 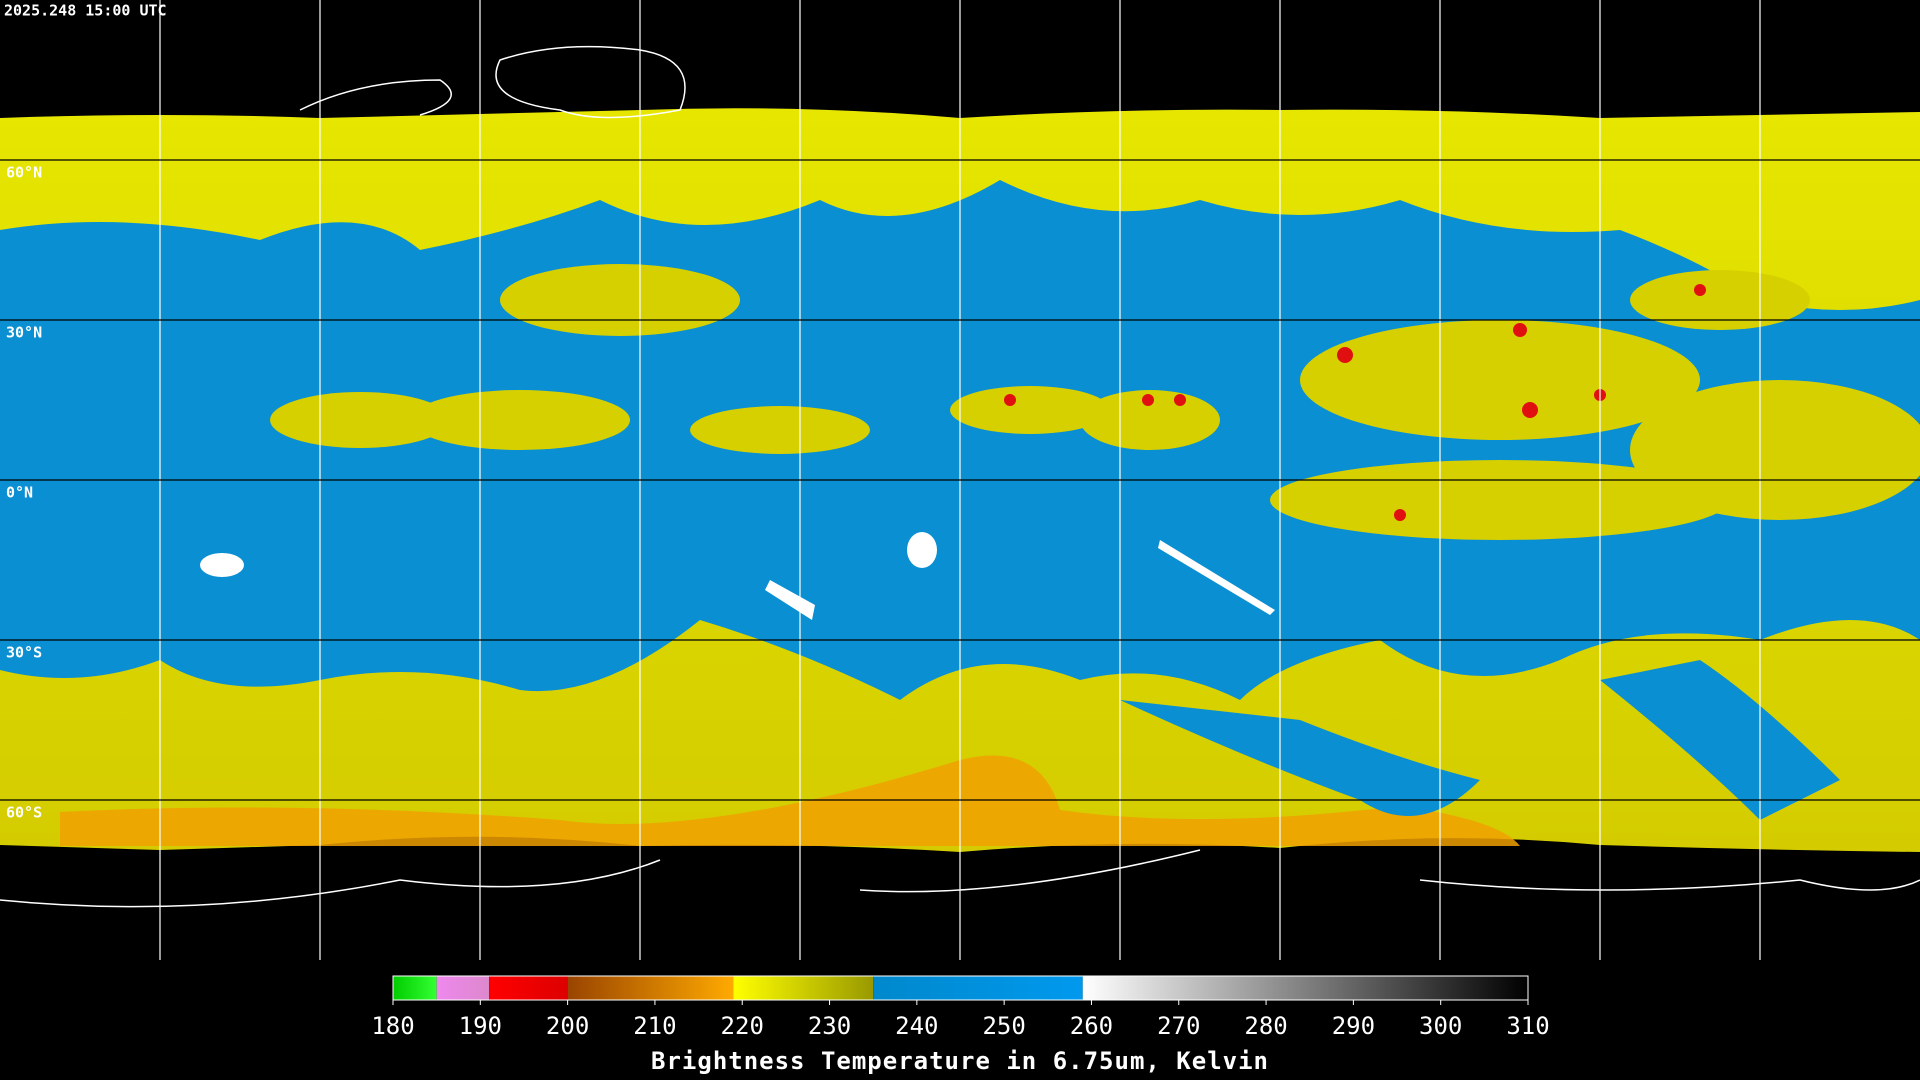 I want to click on latitude-label: 60°S, so click(x=24, y=813).